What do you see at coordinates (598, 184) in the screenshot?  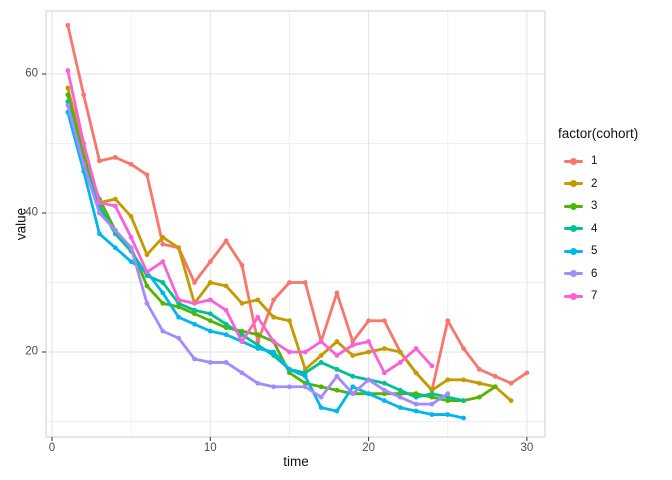 I see `legend-item-cohort-2: 2` at bounding box center [598, 184].